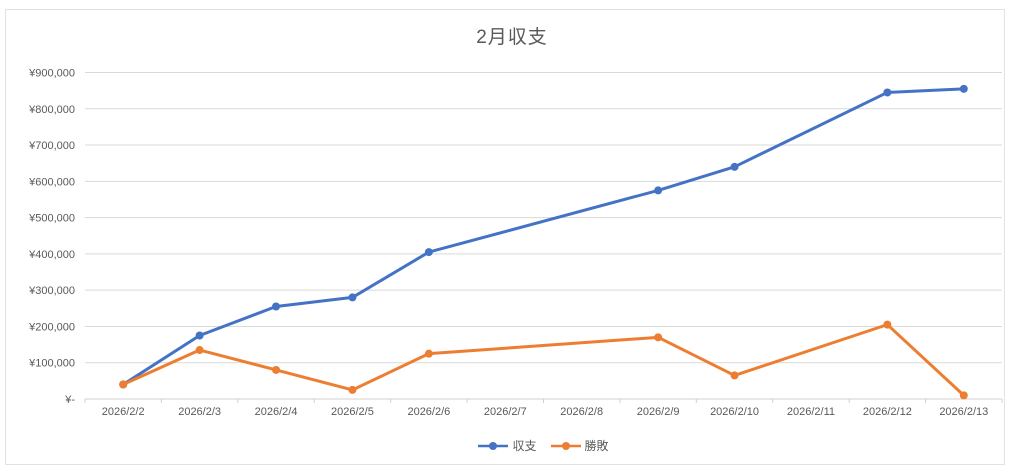  Describe the element at coordinates (123, 412) in the screenshot. I see `x-tick-label: 2026/2/2` at that location.